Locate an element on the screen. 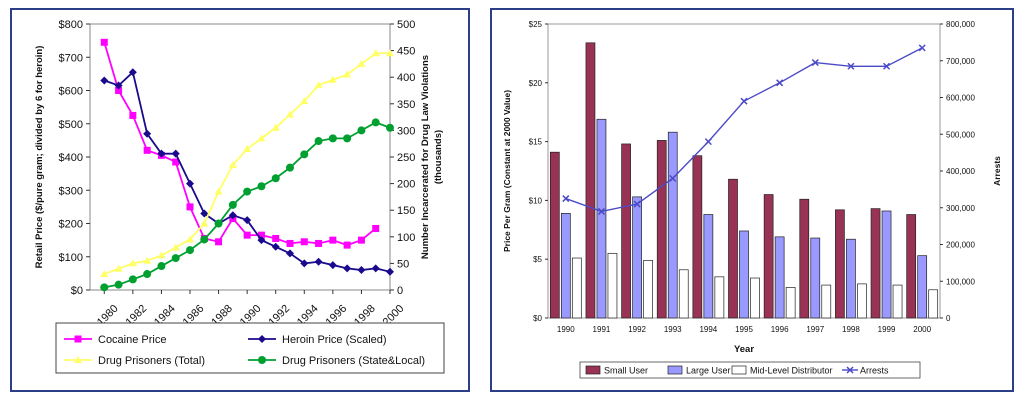 This screenshot has width=1024, height=400. left-tick-label: $5 is located at coordinates (537, 259).